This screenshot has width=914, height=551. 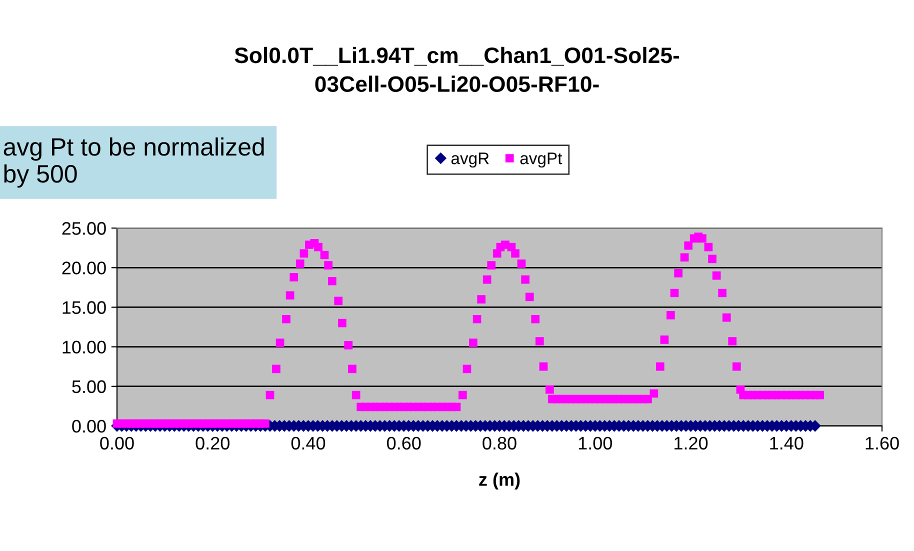 I want to click on x-axis-title: z (m), so click(x=499, y=481).